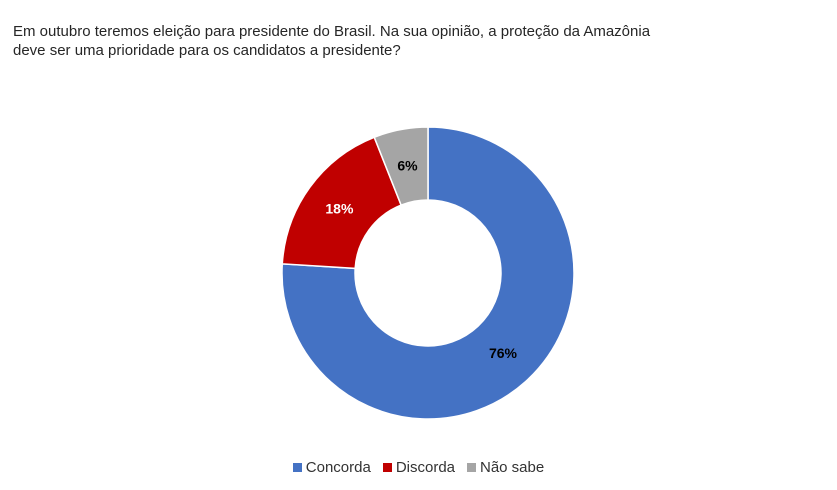  What do you see at coordinates (512, 467) in the screenshot?
I see `legend-label-nao-sabe: Não sabe` at bounding box center [512, 467].